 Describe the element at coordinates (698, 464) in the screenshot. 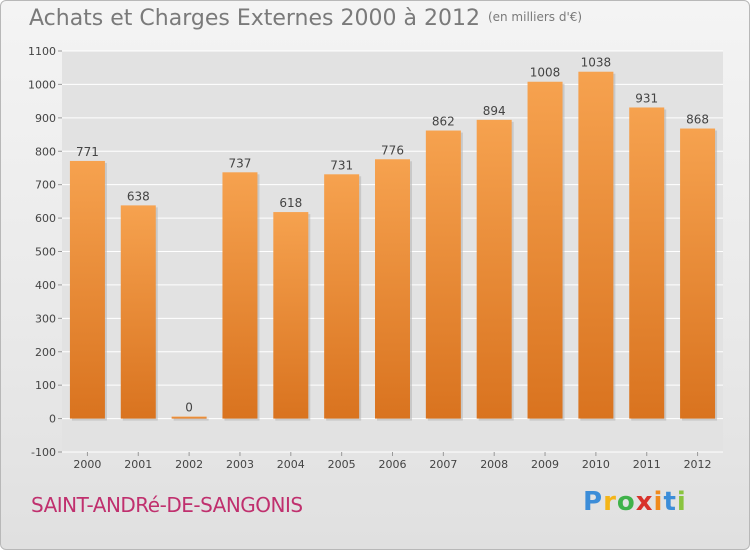

I see `x-tick-label: 2012` at that location.